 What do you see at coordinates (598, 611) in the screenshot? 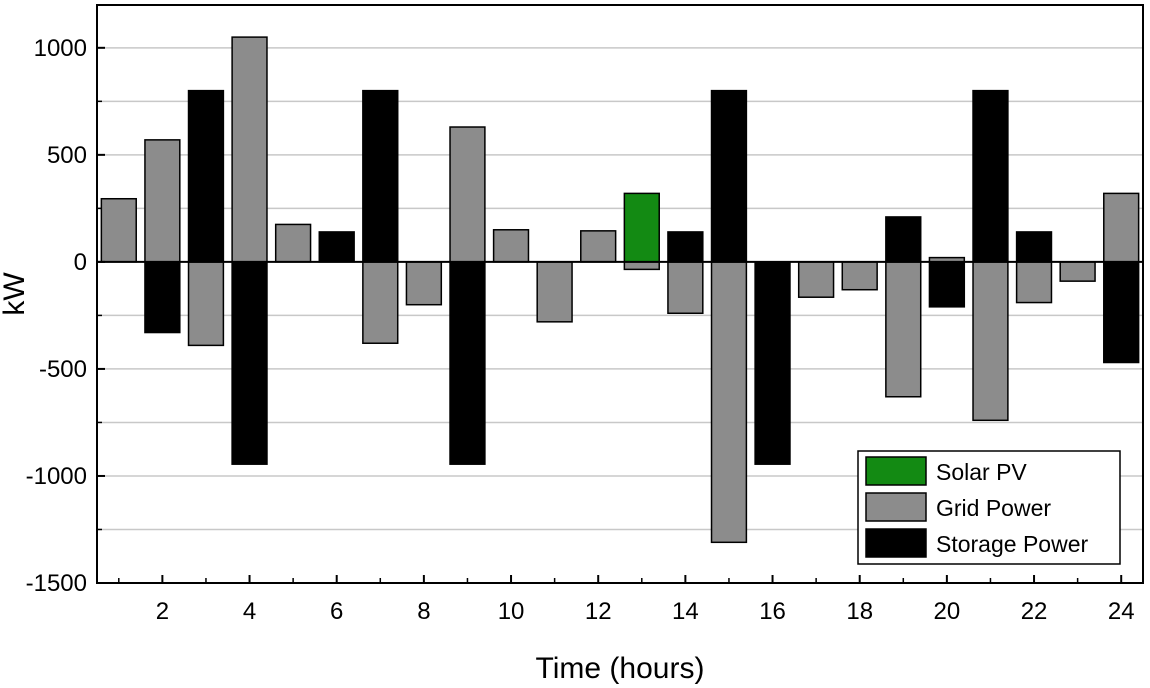
I see `x-tick-label: 12` at bounding box center [598, 611].